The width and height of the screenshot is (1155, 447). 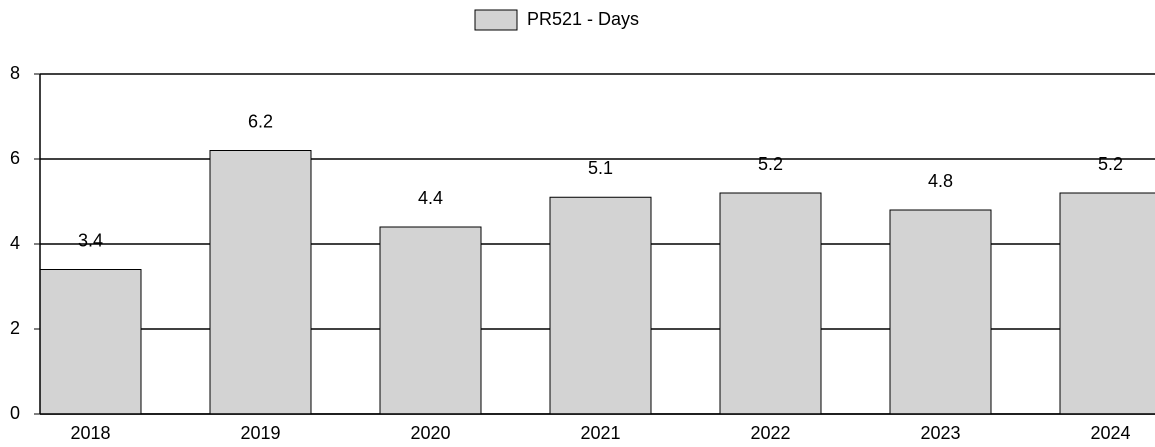 I want to click on x-tick-label: 2022, so click(x=770, y=433).